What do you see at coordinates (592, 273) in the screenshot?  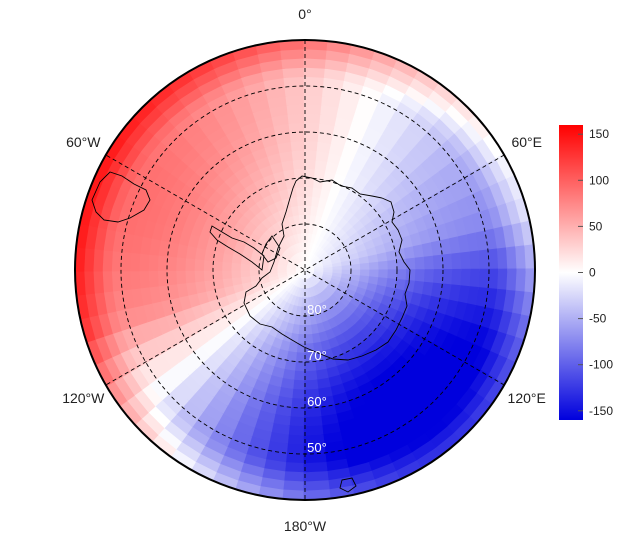 I see `colorbar-tick-label: 0` at bounding box center [592, 273].